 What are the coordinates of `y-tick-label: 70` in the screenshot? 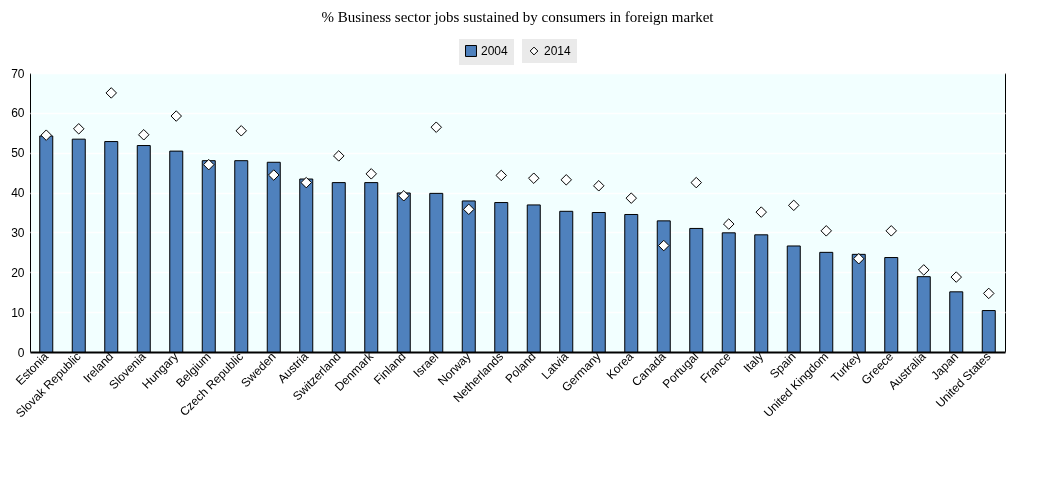 It's located at (18, 73).